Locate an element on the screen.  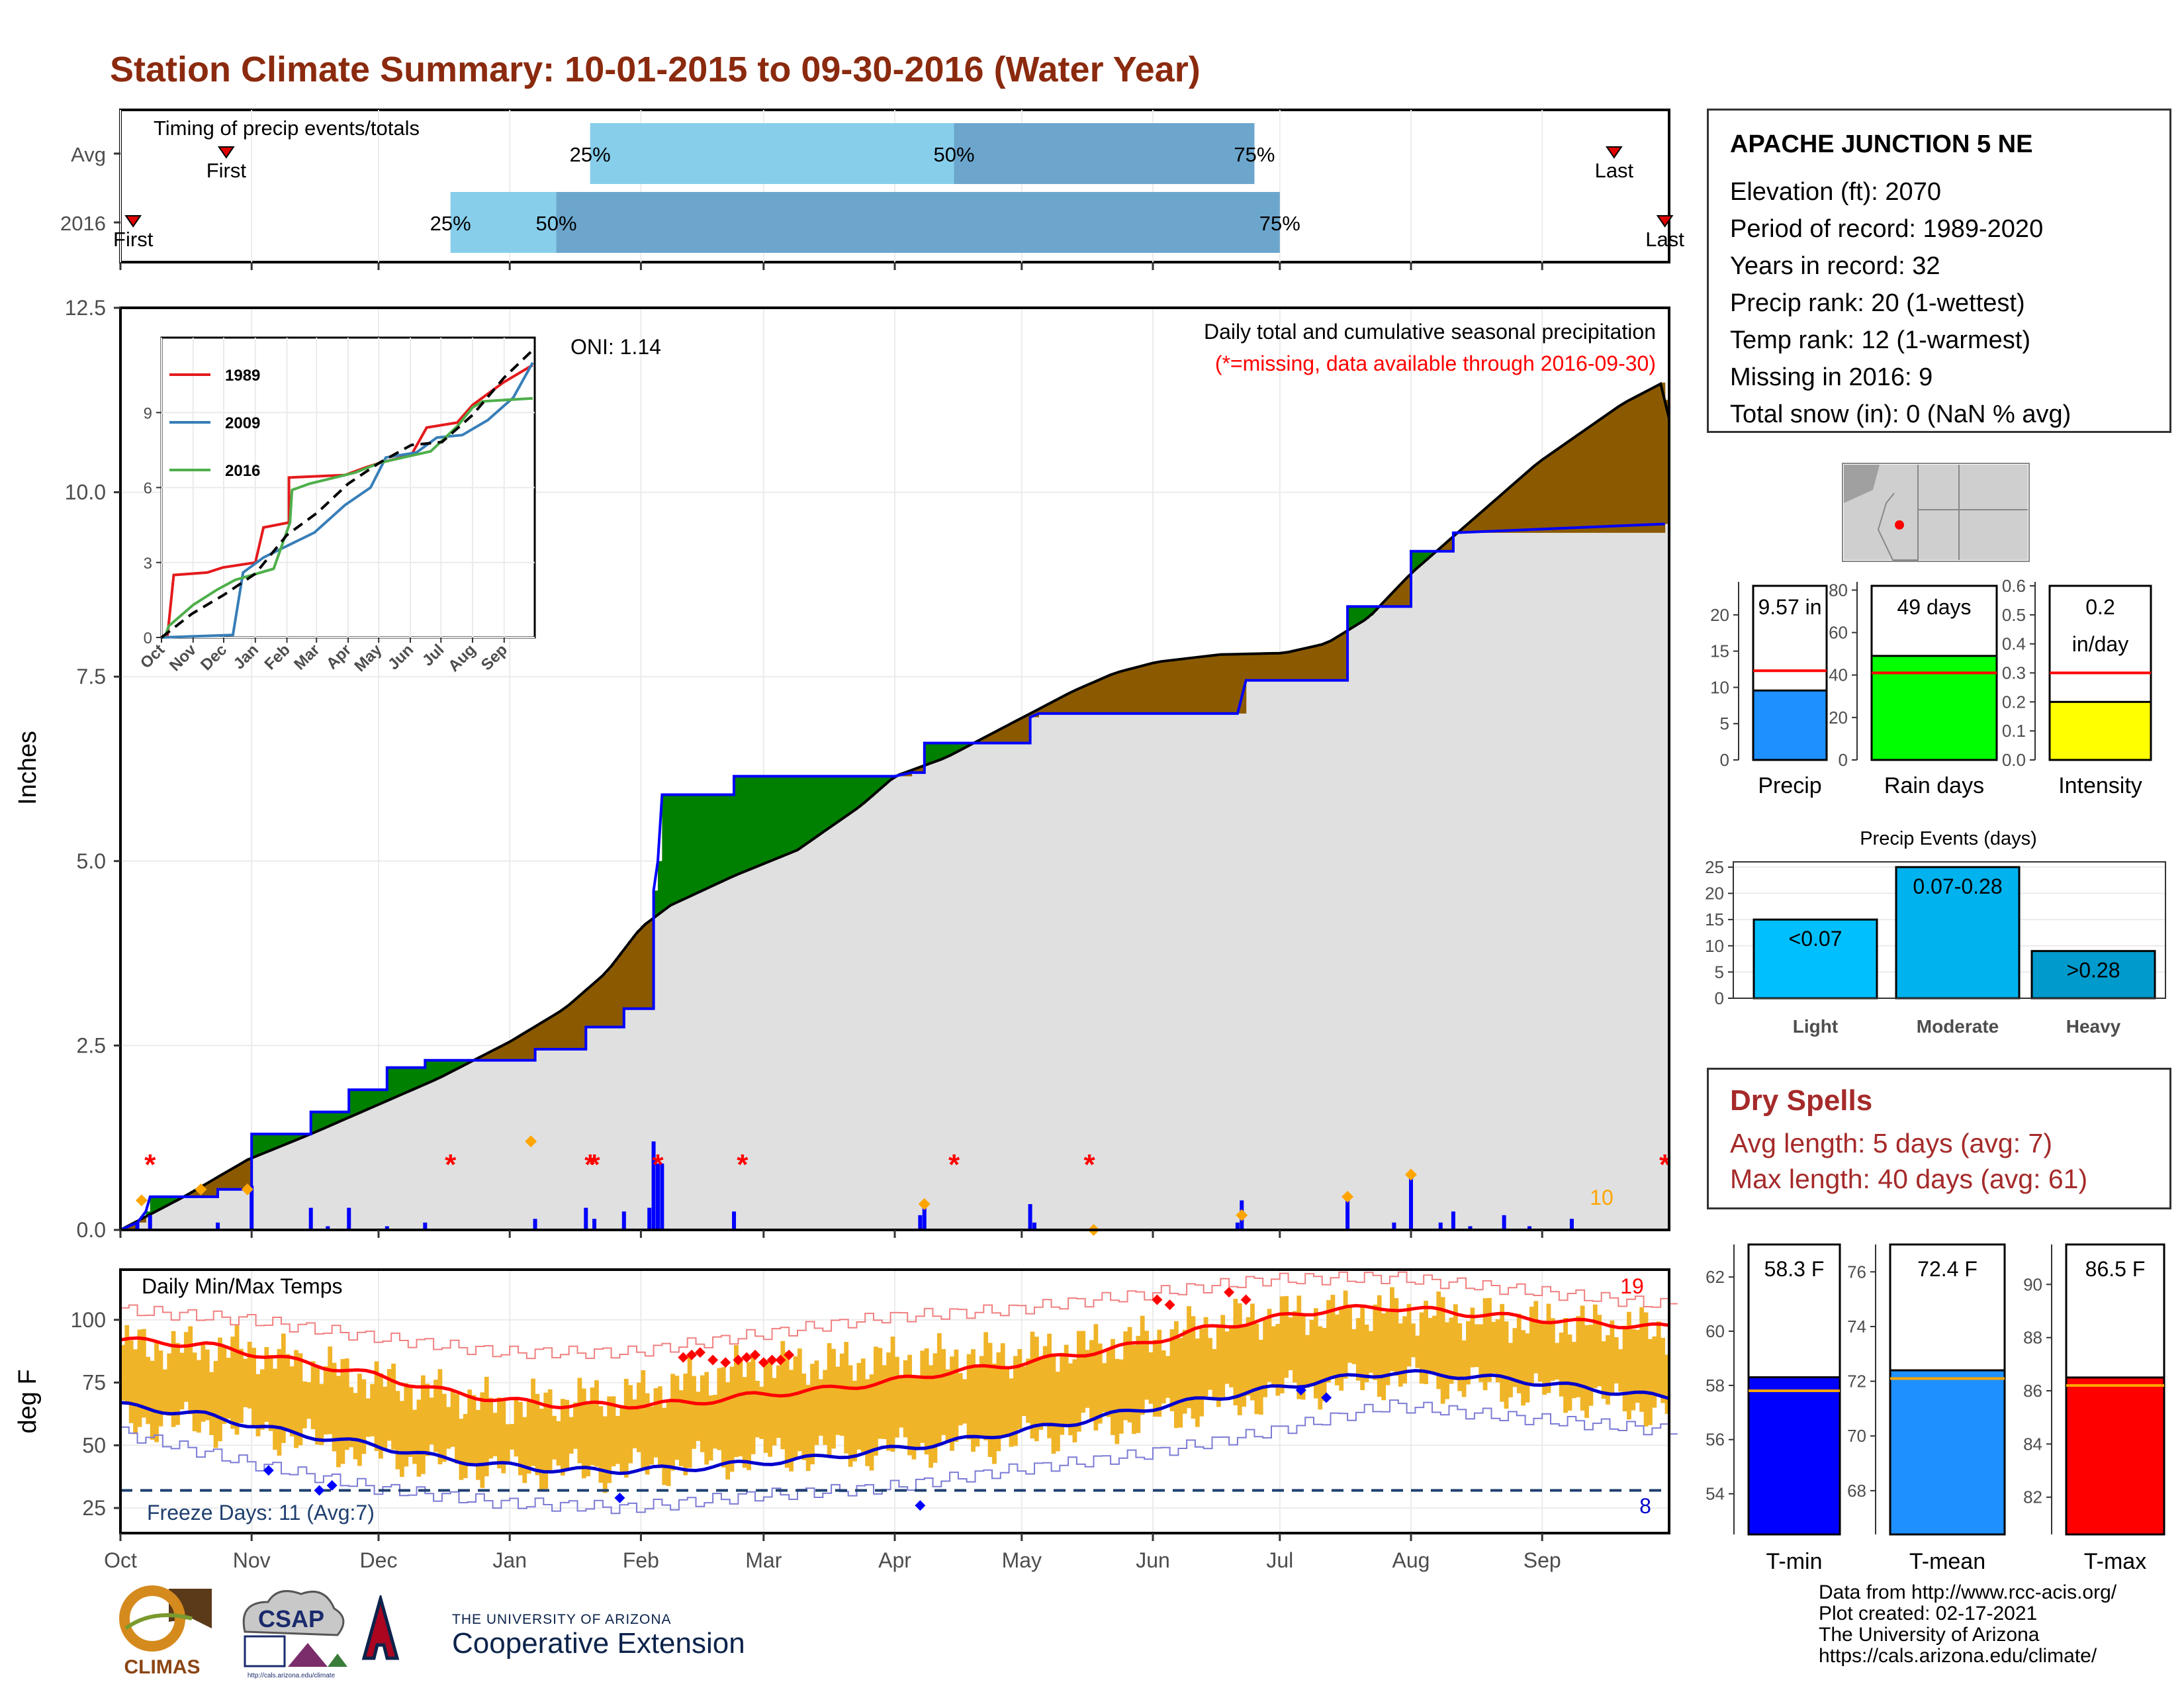
season-total-y-tick-label: 5 is located at coordinates (1724, 723).